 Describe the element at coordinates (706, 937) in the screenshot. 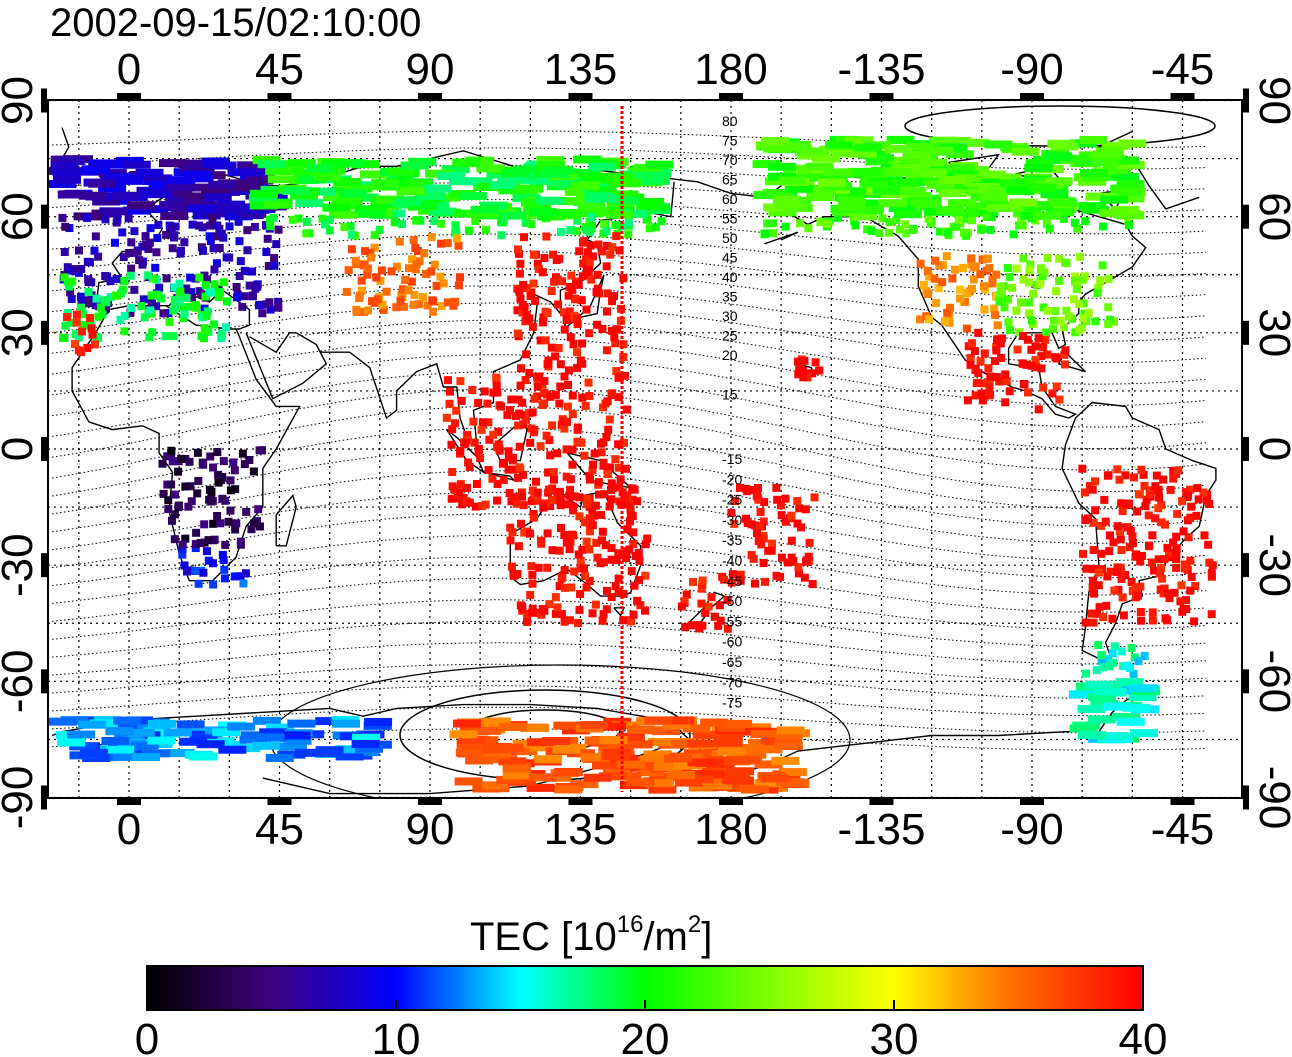

I see `colorbar-label-end: ]` at that location.